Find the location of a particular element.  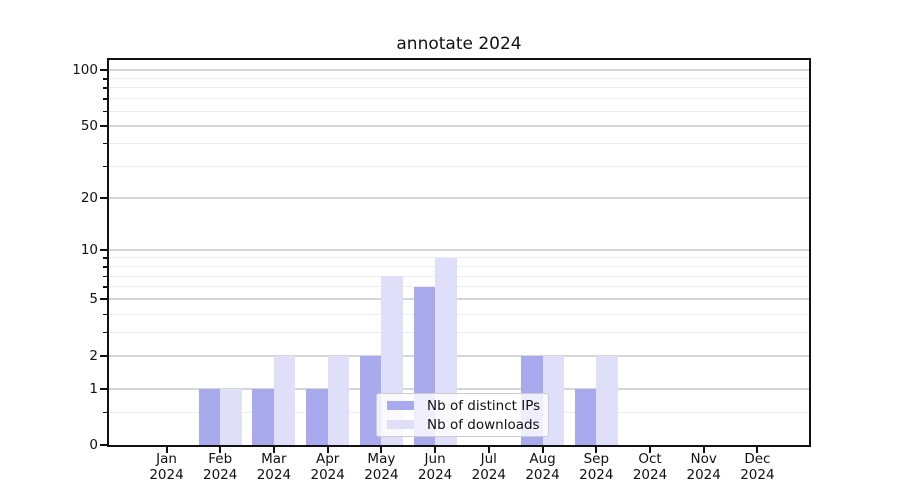

x-tick-label-line: Feb is located at coordinates (220, 459).